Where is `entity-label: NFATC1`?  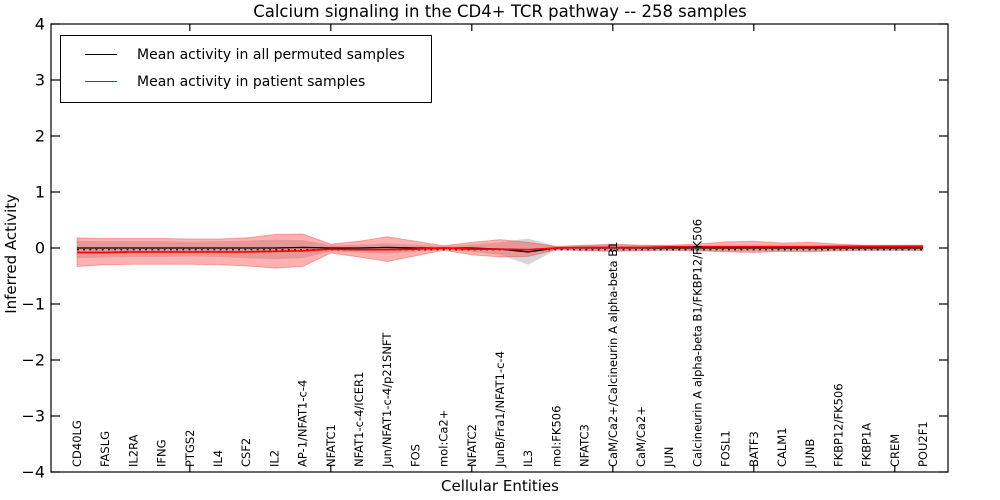 entity-label: NFATC1 is located at coordinates (331, 445).